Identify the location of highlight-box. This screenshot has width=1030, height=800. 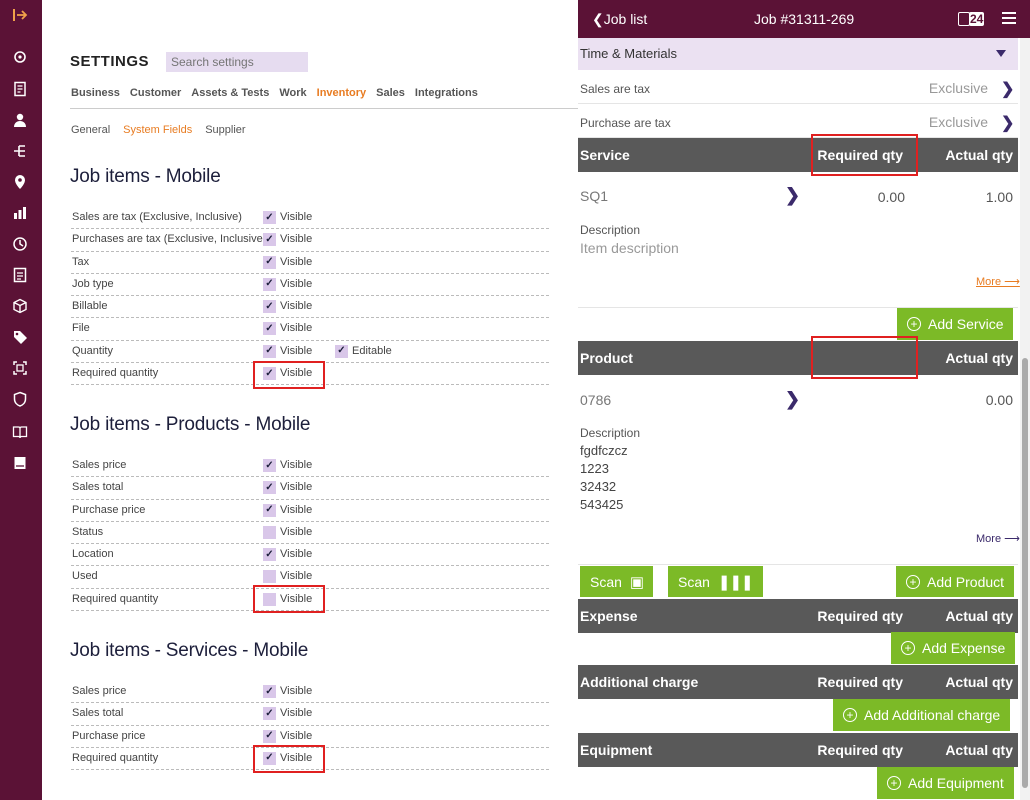
(289, 599).